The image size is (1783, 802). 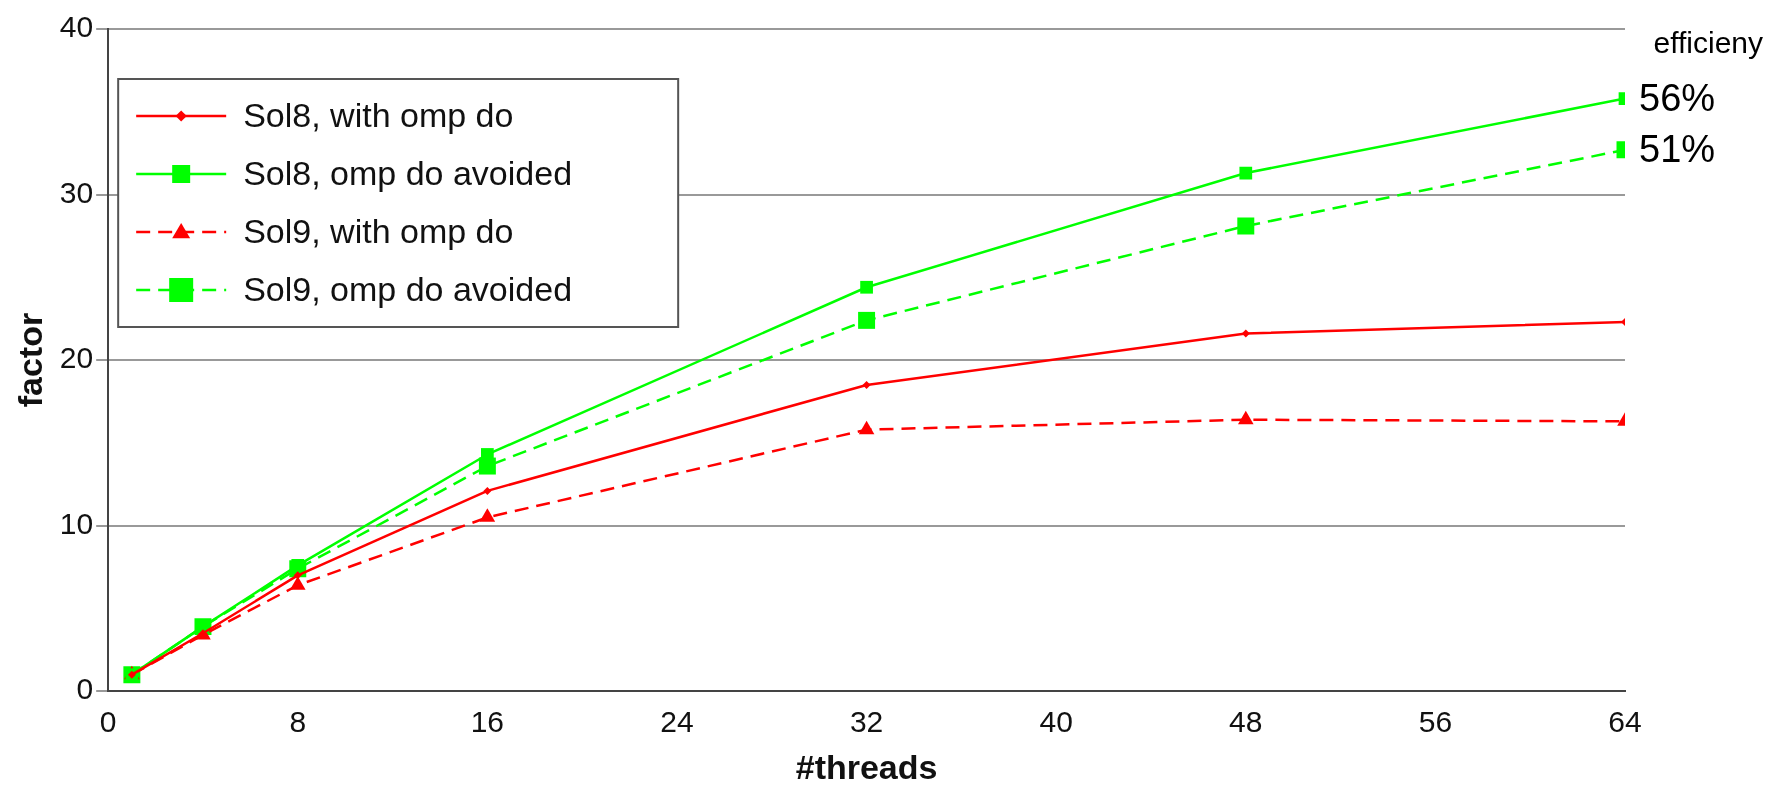 What do you see at coordinates (1677, 149) in the screenshot?
I see `annotation: 51%` at bounding box center [1677, 149].